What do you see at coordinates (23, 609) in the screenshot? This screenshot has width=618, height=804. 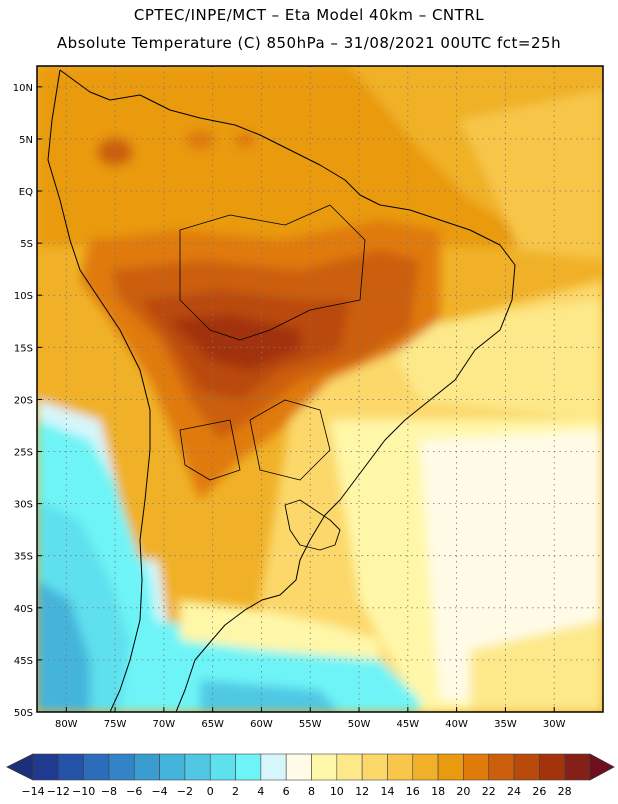 I see `latitude-label: 40S` at bounding box center [23, 609].